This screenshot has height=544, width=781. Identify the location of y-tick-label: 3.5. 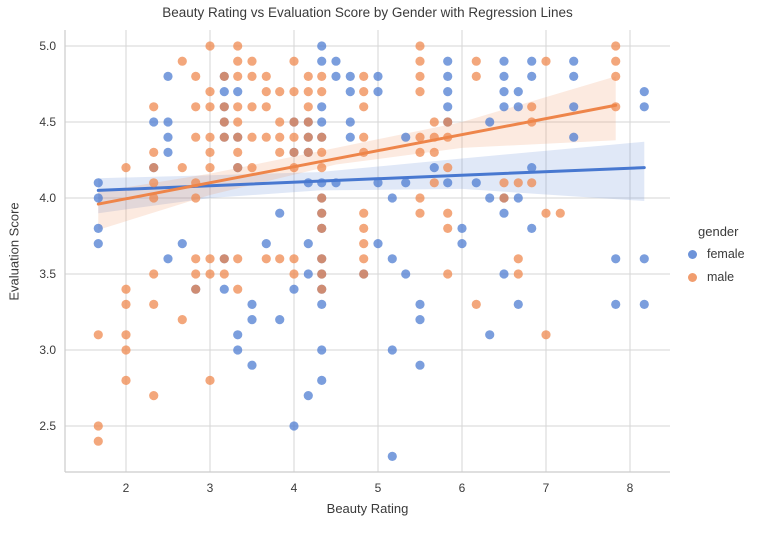
(47, 274).